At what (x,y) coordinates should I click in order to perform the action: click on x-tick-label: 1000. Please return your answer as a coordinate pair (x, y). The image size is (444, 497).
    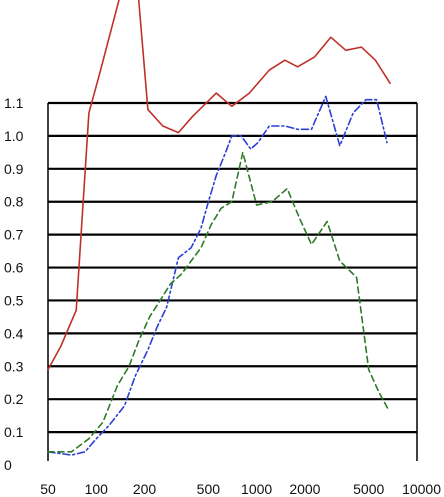
    Looking at the image, I should click on (256, 489).